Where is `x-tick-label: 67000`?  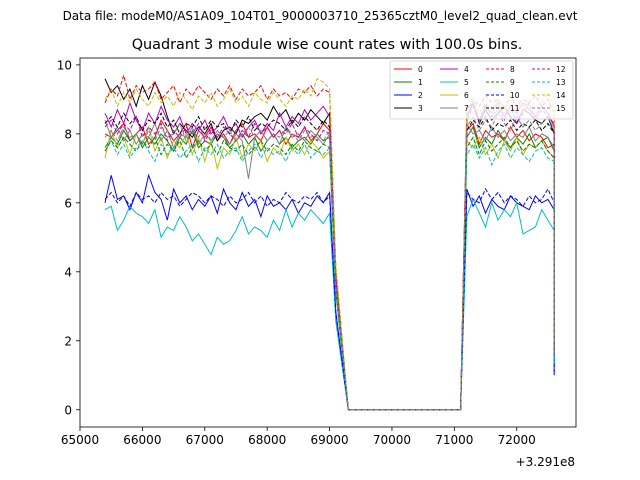
x-tick-label: 67000 is located at coordinates (205, 440).